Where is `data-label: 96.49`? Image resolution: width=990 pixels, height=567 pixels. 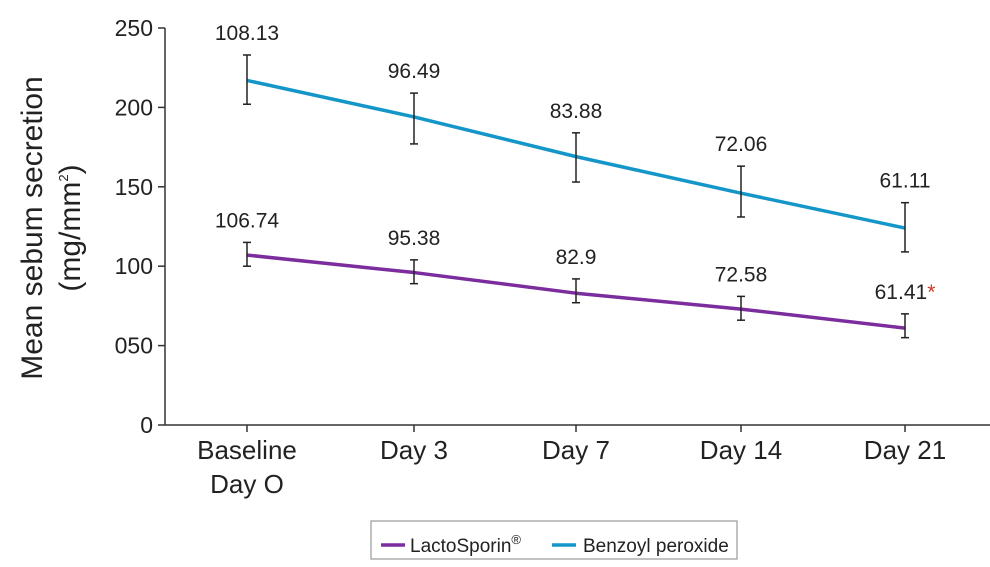
data-label: 96.49 is located at coordinates (414, 71).